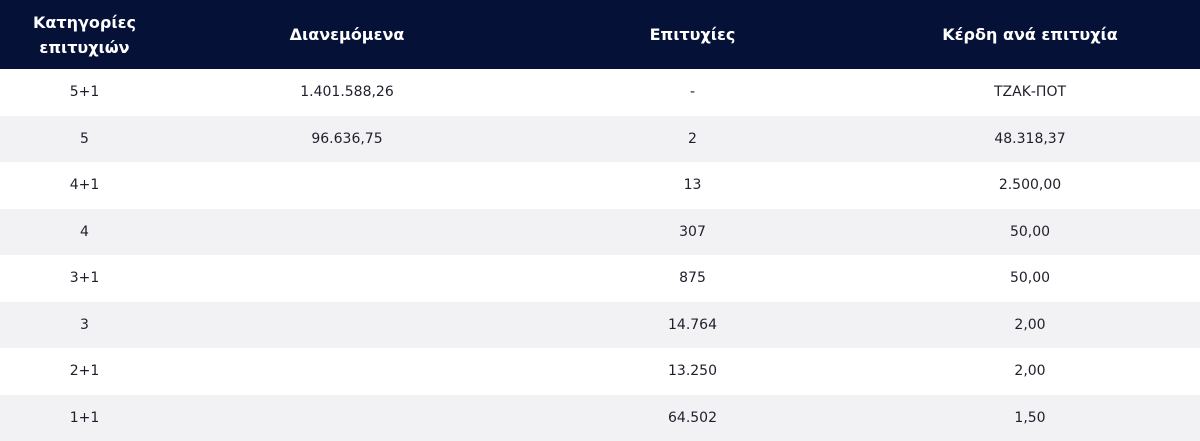  What do you see at coordinates (1030, 34) in the screenshot?
I see `header-prize-per-winner: Κέρδη ανά επιτυχία` at bounding box center [1030, 34].